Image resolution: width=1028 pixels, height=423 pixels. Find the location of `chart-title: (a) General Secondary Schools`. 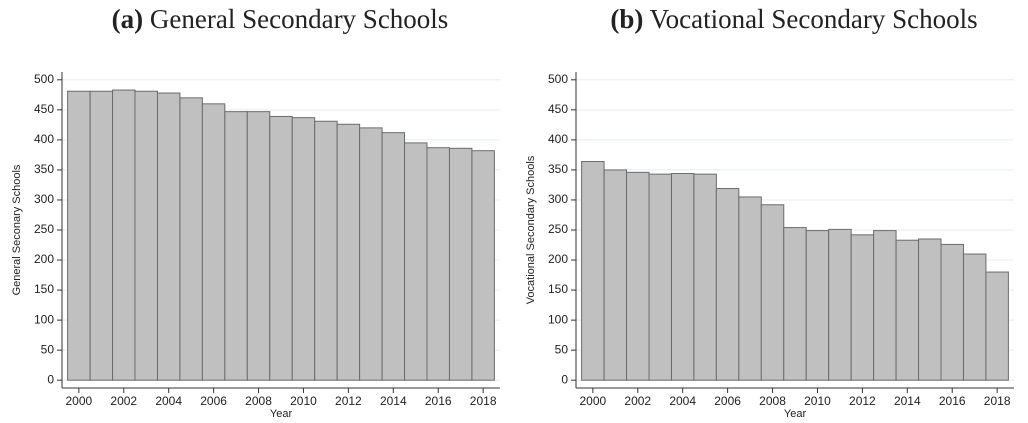

chart-title: (a) General Secondary Schools is located at coordinates (280, 19).